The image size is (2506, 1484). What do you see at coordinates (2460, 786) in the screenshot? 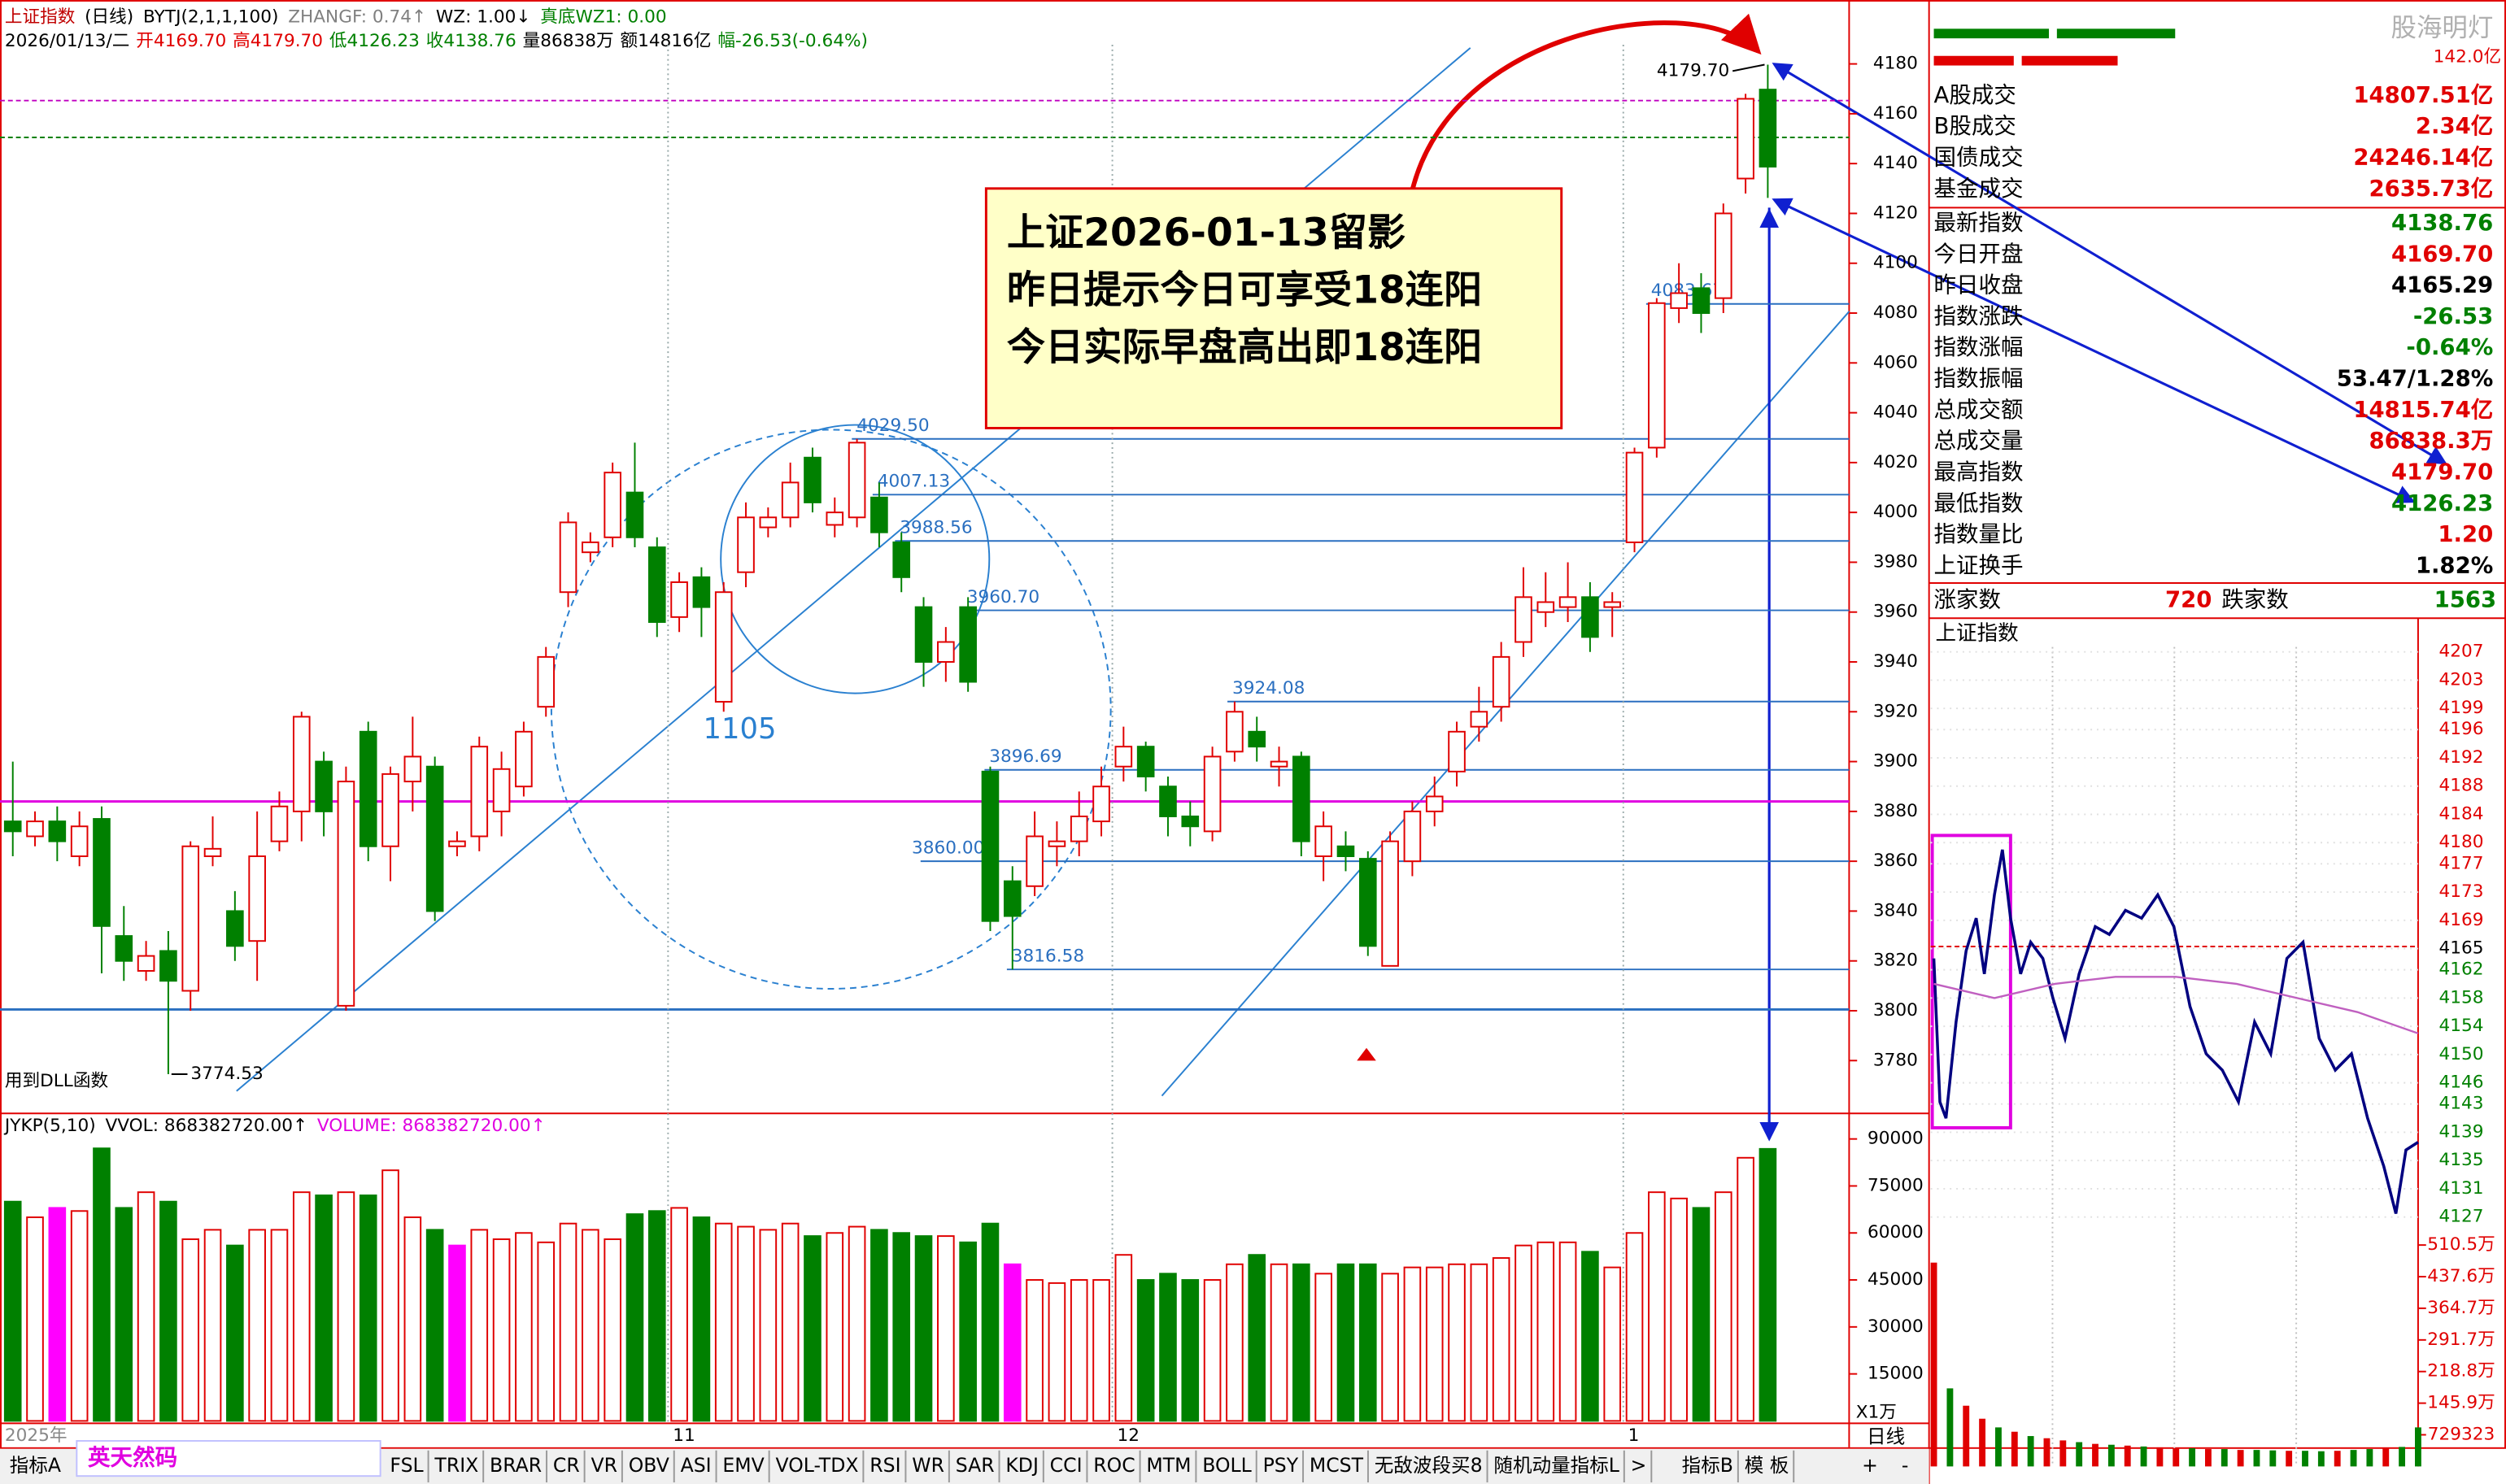
I see `y-tick-label: 4188` at bounding box center [2460, 786].